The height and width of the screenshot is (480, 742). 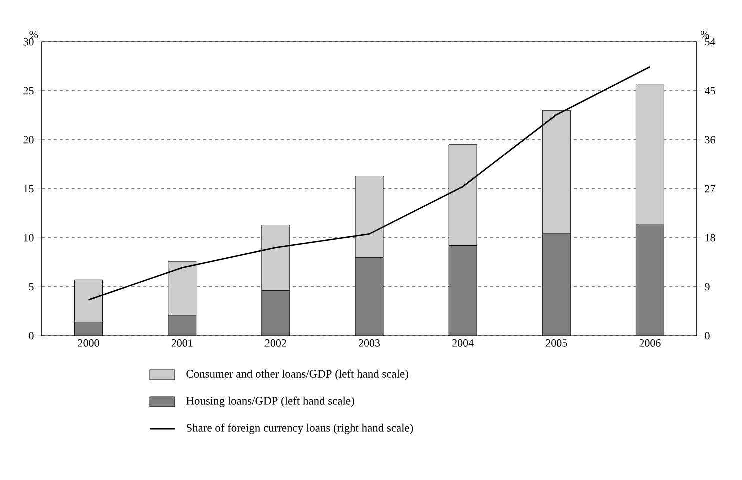 I want to click on x-tick-label: 2000, so click(x=89, y=343).